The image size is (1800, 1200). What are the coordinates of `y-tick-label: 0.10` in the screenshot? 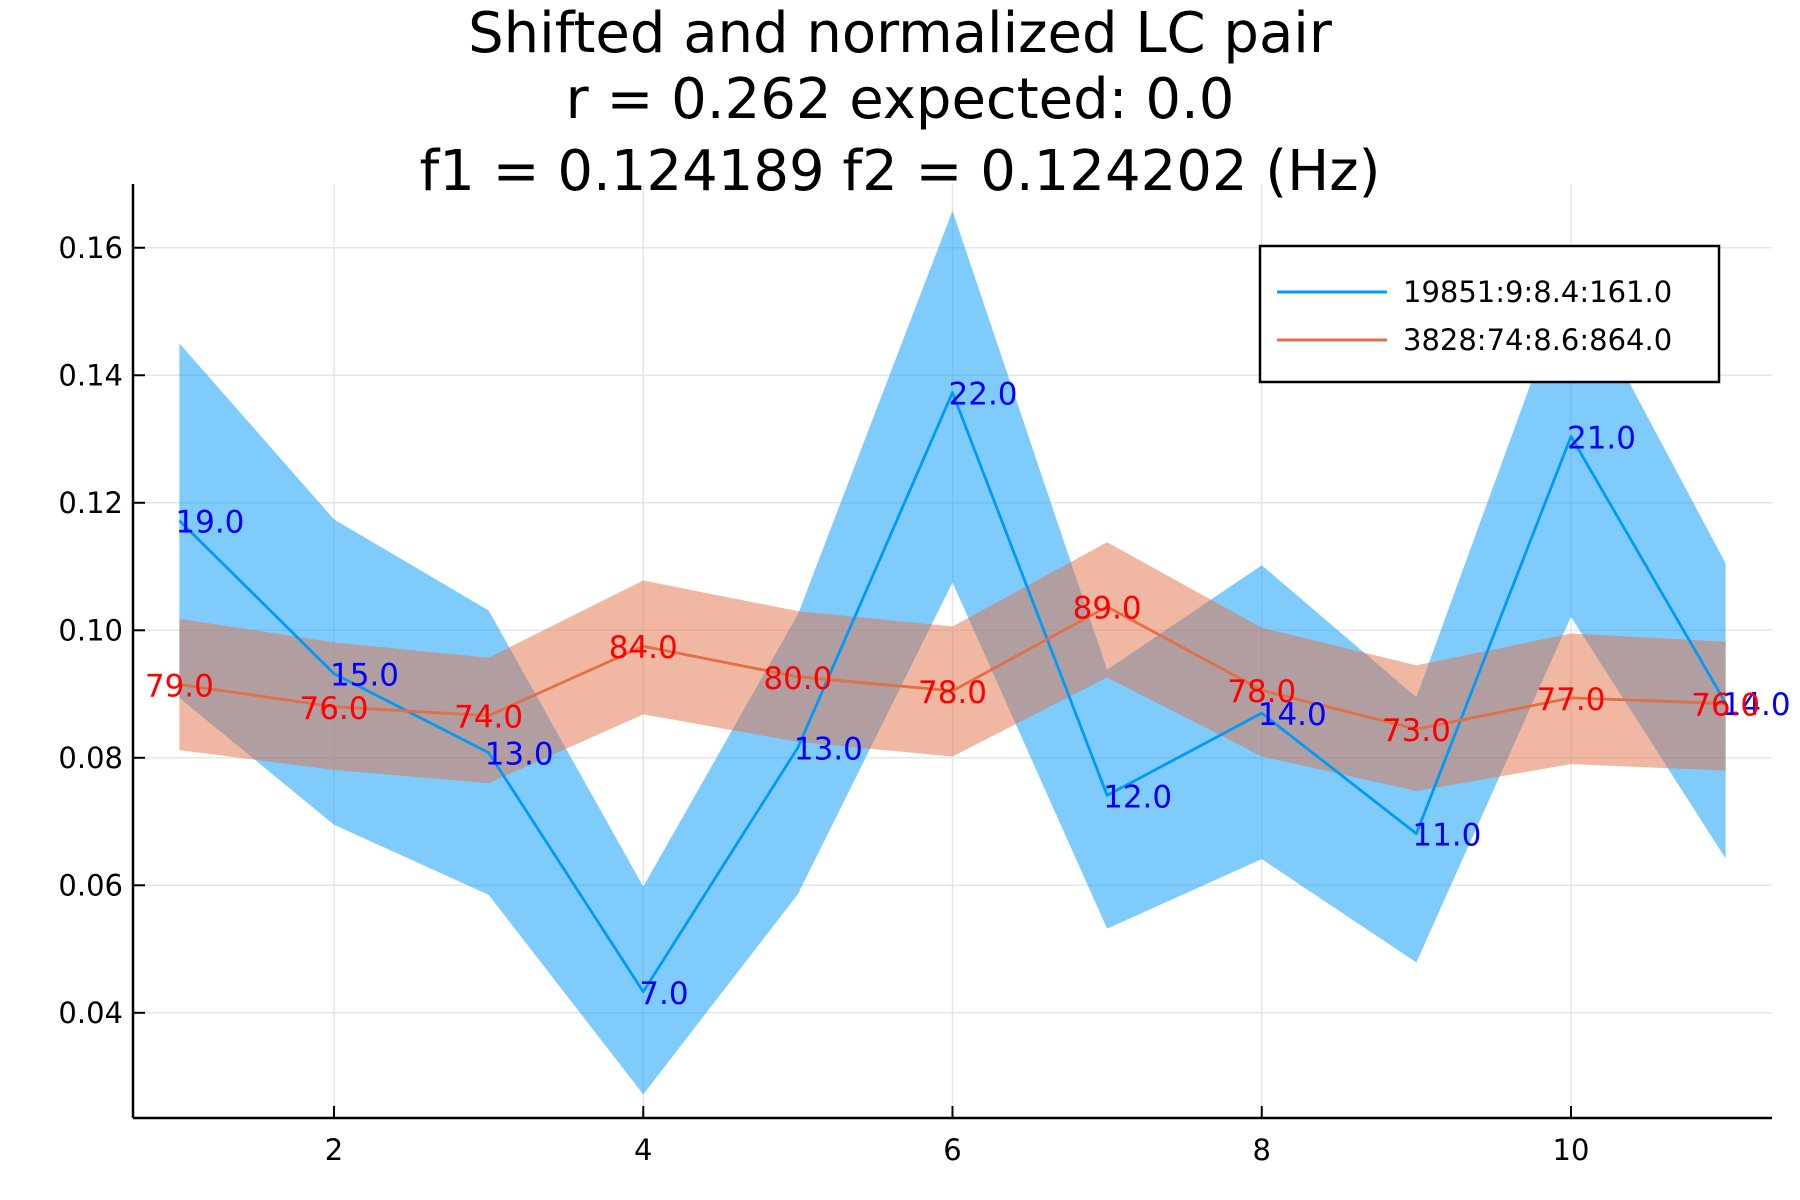 It's located at (90, 630).